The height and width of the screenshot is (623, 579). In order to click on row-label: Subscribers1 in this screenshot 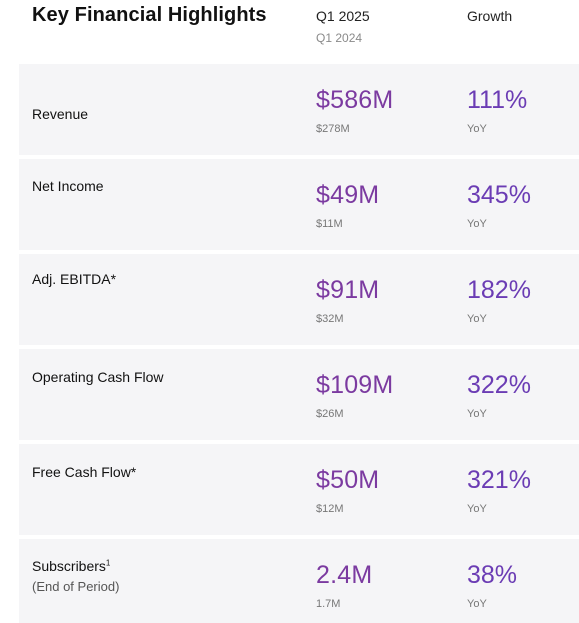, I will do `click(71, 566)`.